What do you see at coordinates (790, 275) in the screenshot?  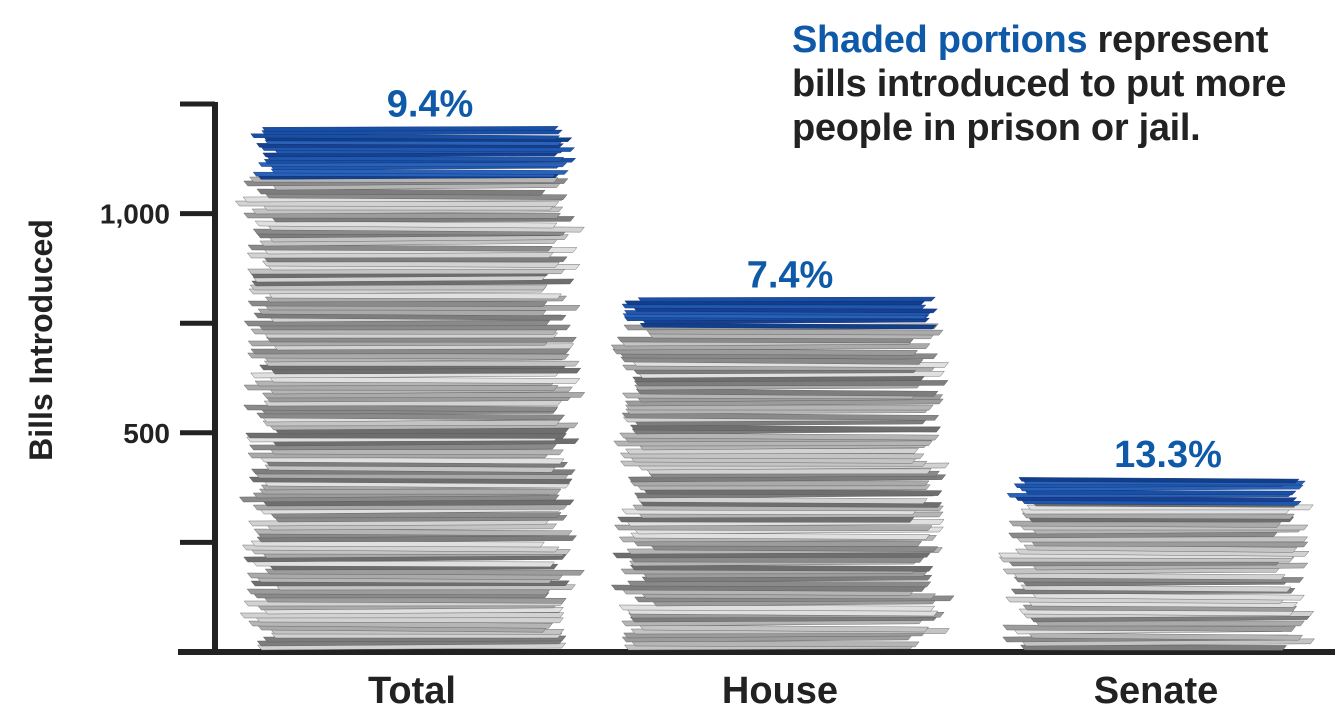 I see `percent-label-house: 7.4%` at bounding box center [790, 275].